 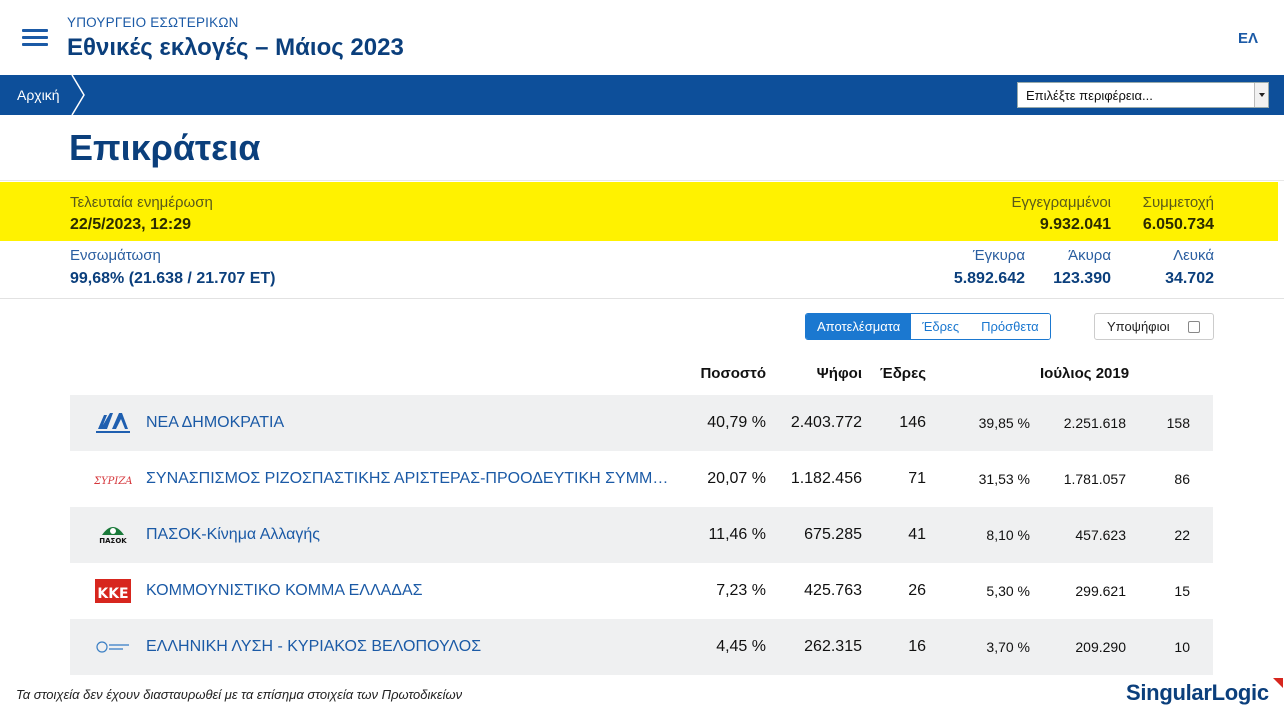 What do you see at coordinates (917, 534) in the screenshot?
I see `party-seats: 41` at bounding box center [917, 534].